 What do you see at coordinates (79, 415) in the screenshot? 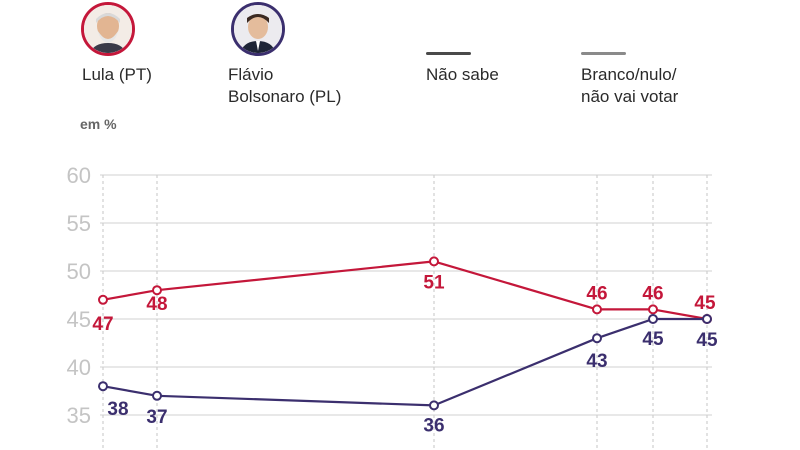
I see `y-tick-label-35: 35` at bounding box center [79, 415].